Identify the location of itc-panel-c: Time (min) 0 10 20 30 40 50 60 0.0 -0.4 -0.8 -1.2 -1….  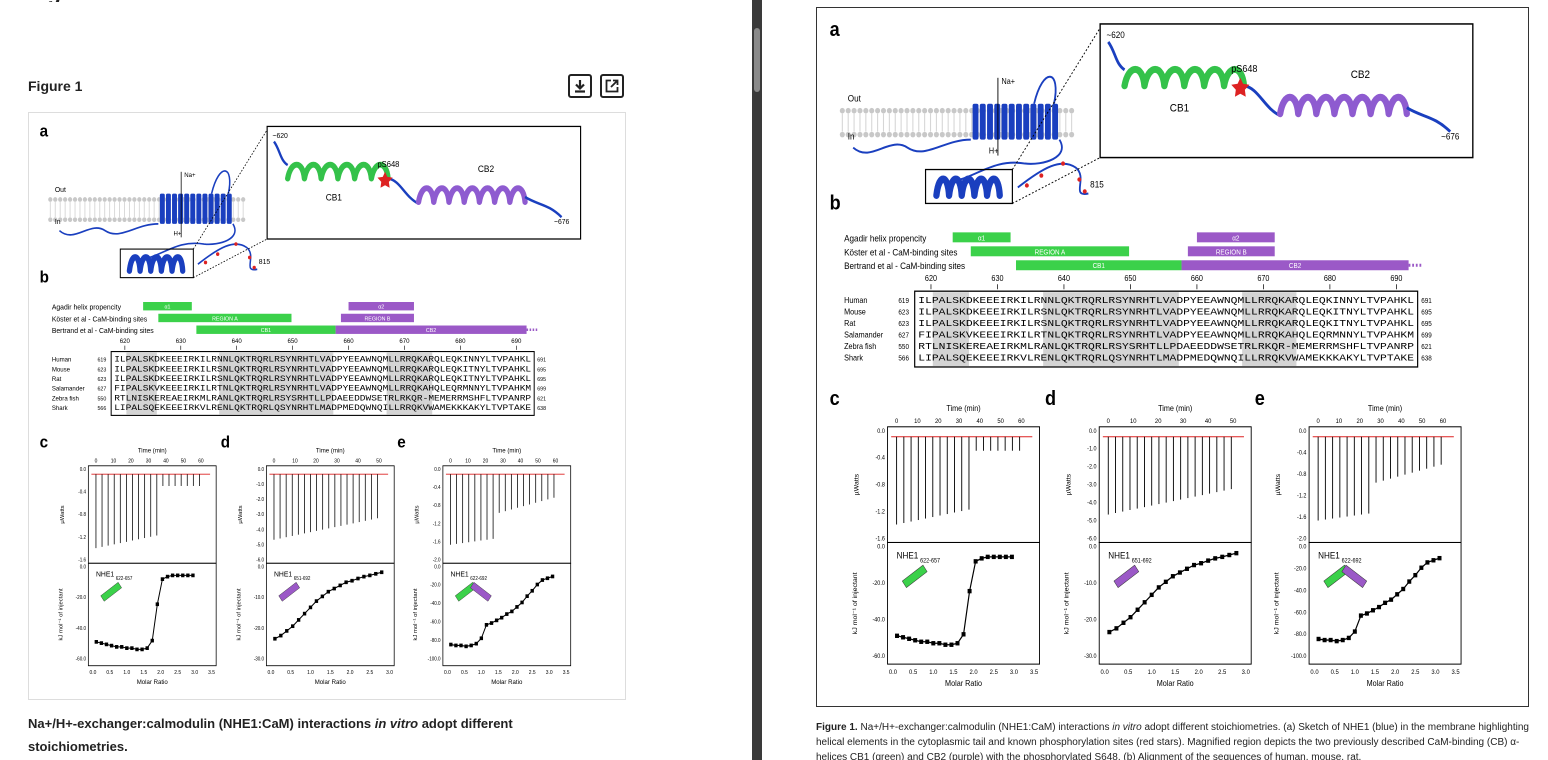
(138, 566).